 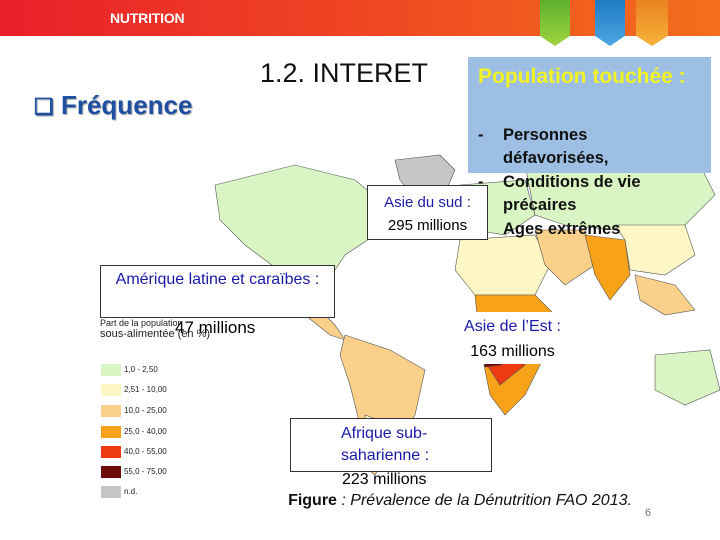 What do you see at coordinates (512, 351) in the screenshot?
I see `callout-value: 163 millions` at bounding box center [512, 351].